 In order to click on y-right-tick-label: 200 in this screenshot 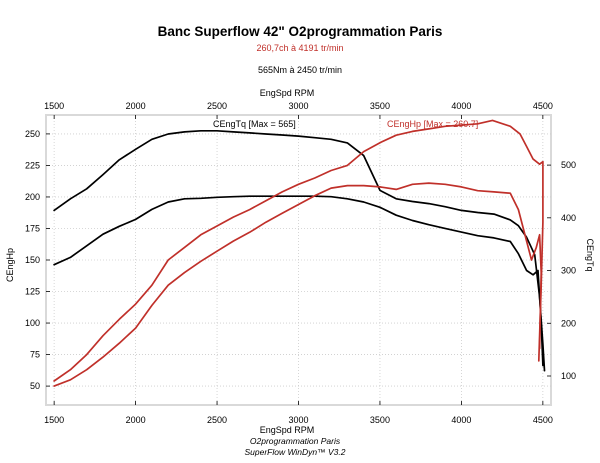, I will do `click(568, 323)`.